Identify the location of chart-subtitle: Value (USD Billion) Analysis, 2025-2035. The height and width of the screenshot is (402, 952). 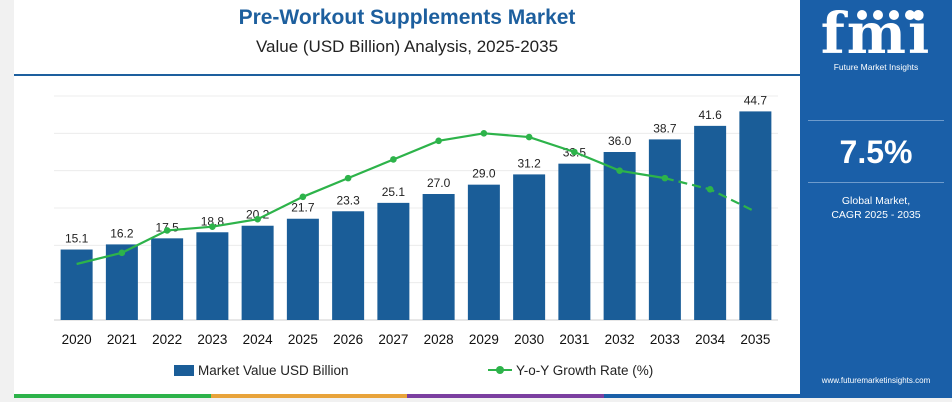
(407, 46).